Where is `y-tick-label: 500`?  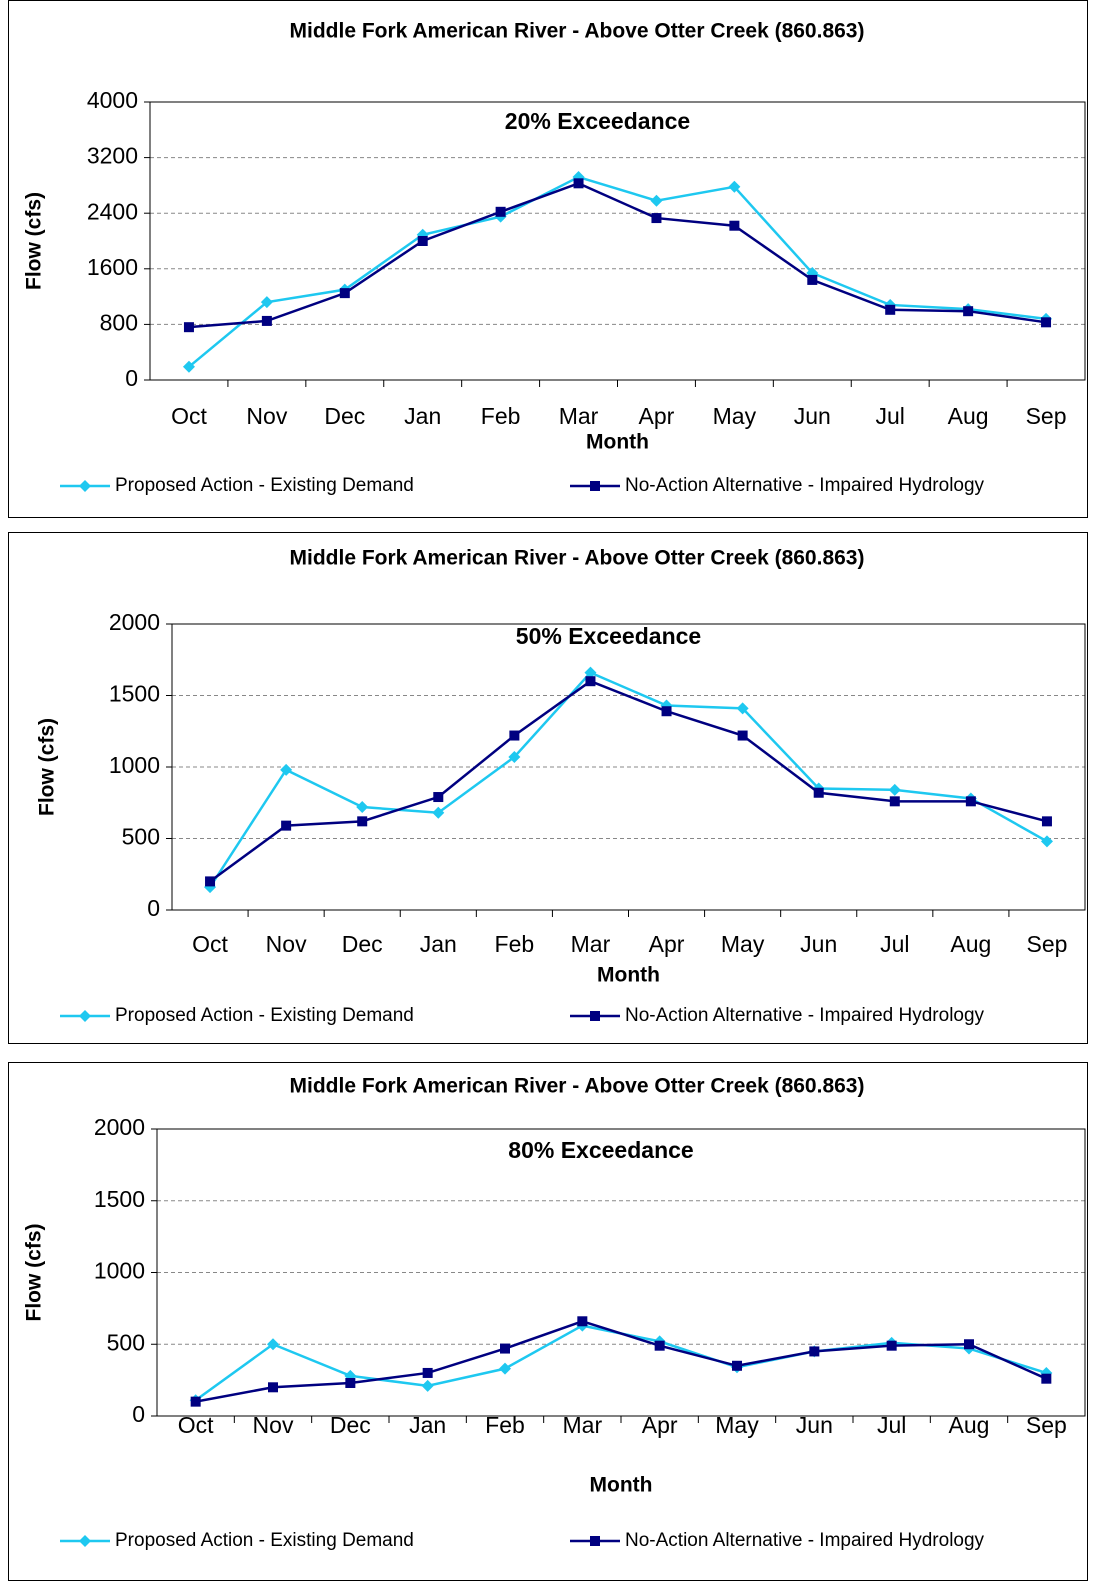 y-tick-label: 500 is located at coordinates (126, 1342).